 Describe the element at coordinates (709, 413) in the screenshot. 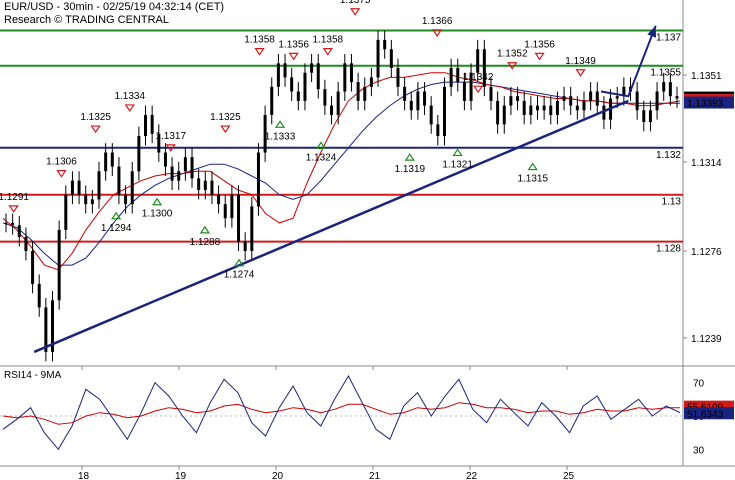

I see `rsi-tag-box` at that location.